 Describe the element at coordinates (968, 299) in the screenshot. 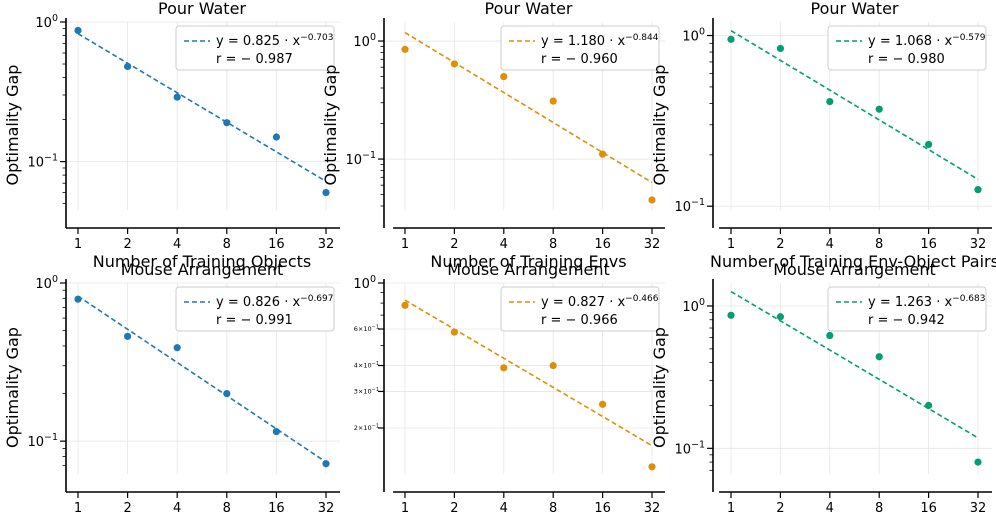

I see `legend-equation-exponent: −0.683` at that location.